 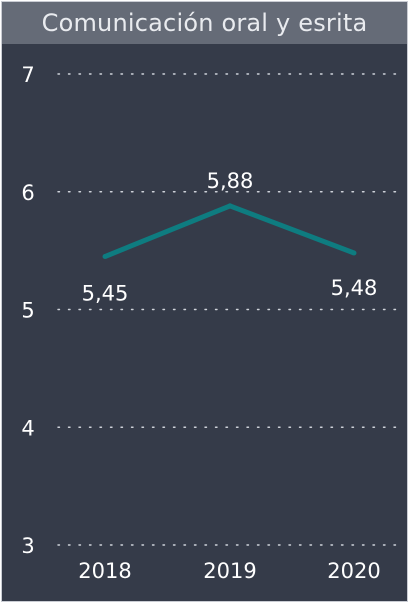 What do you see at coordinates (27, 311) in the screenshot?
I see `y-tick-label-5: 5` at bounding box center [27, 311].